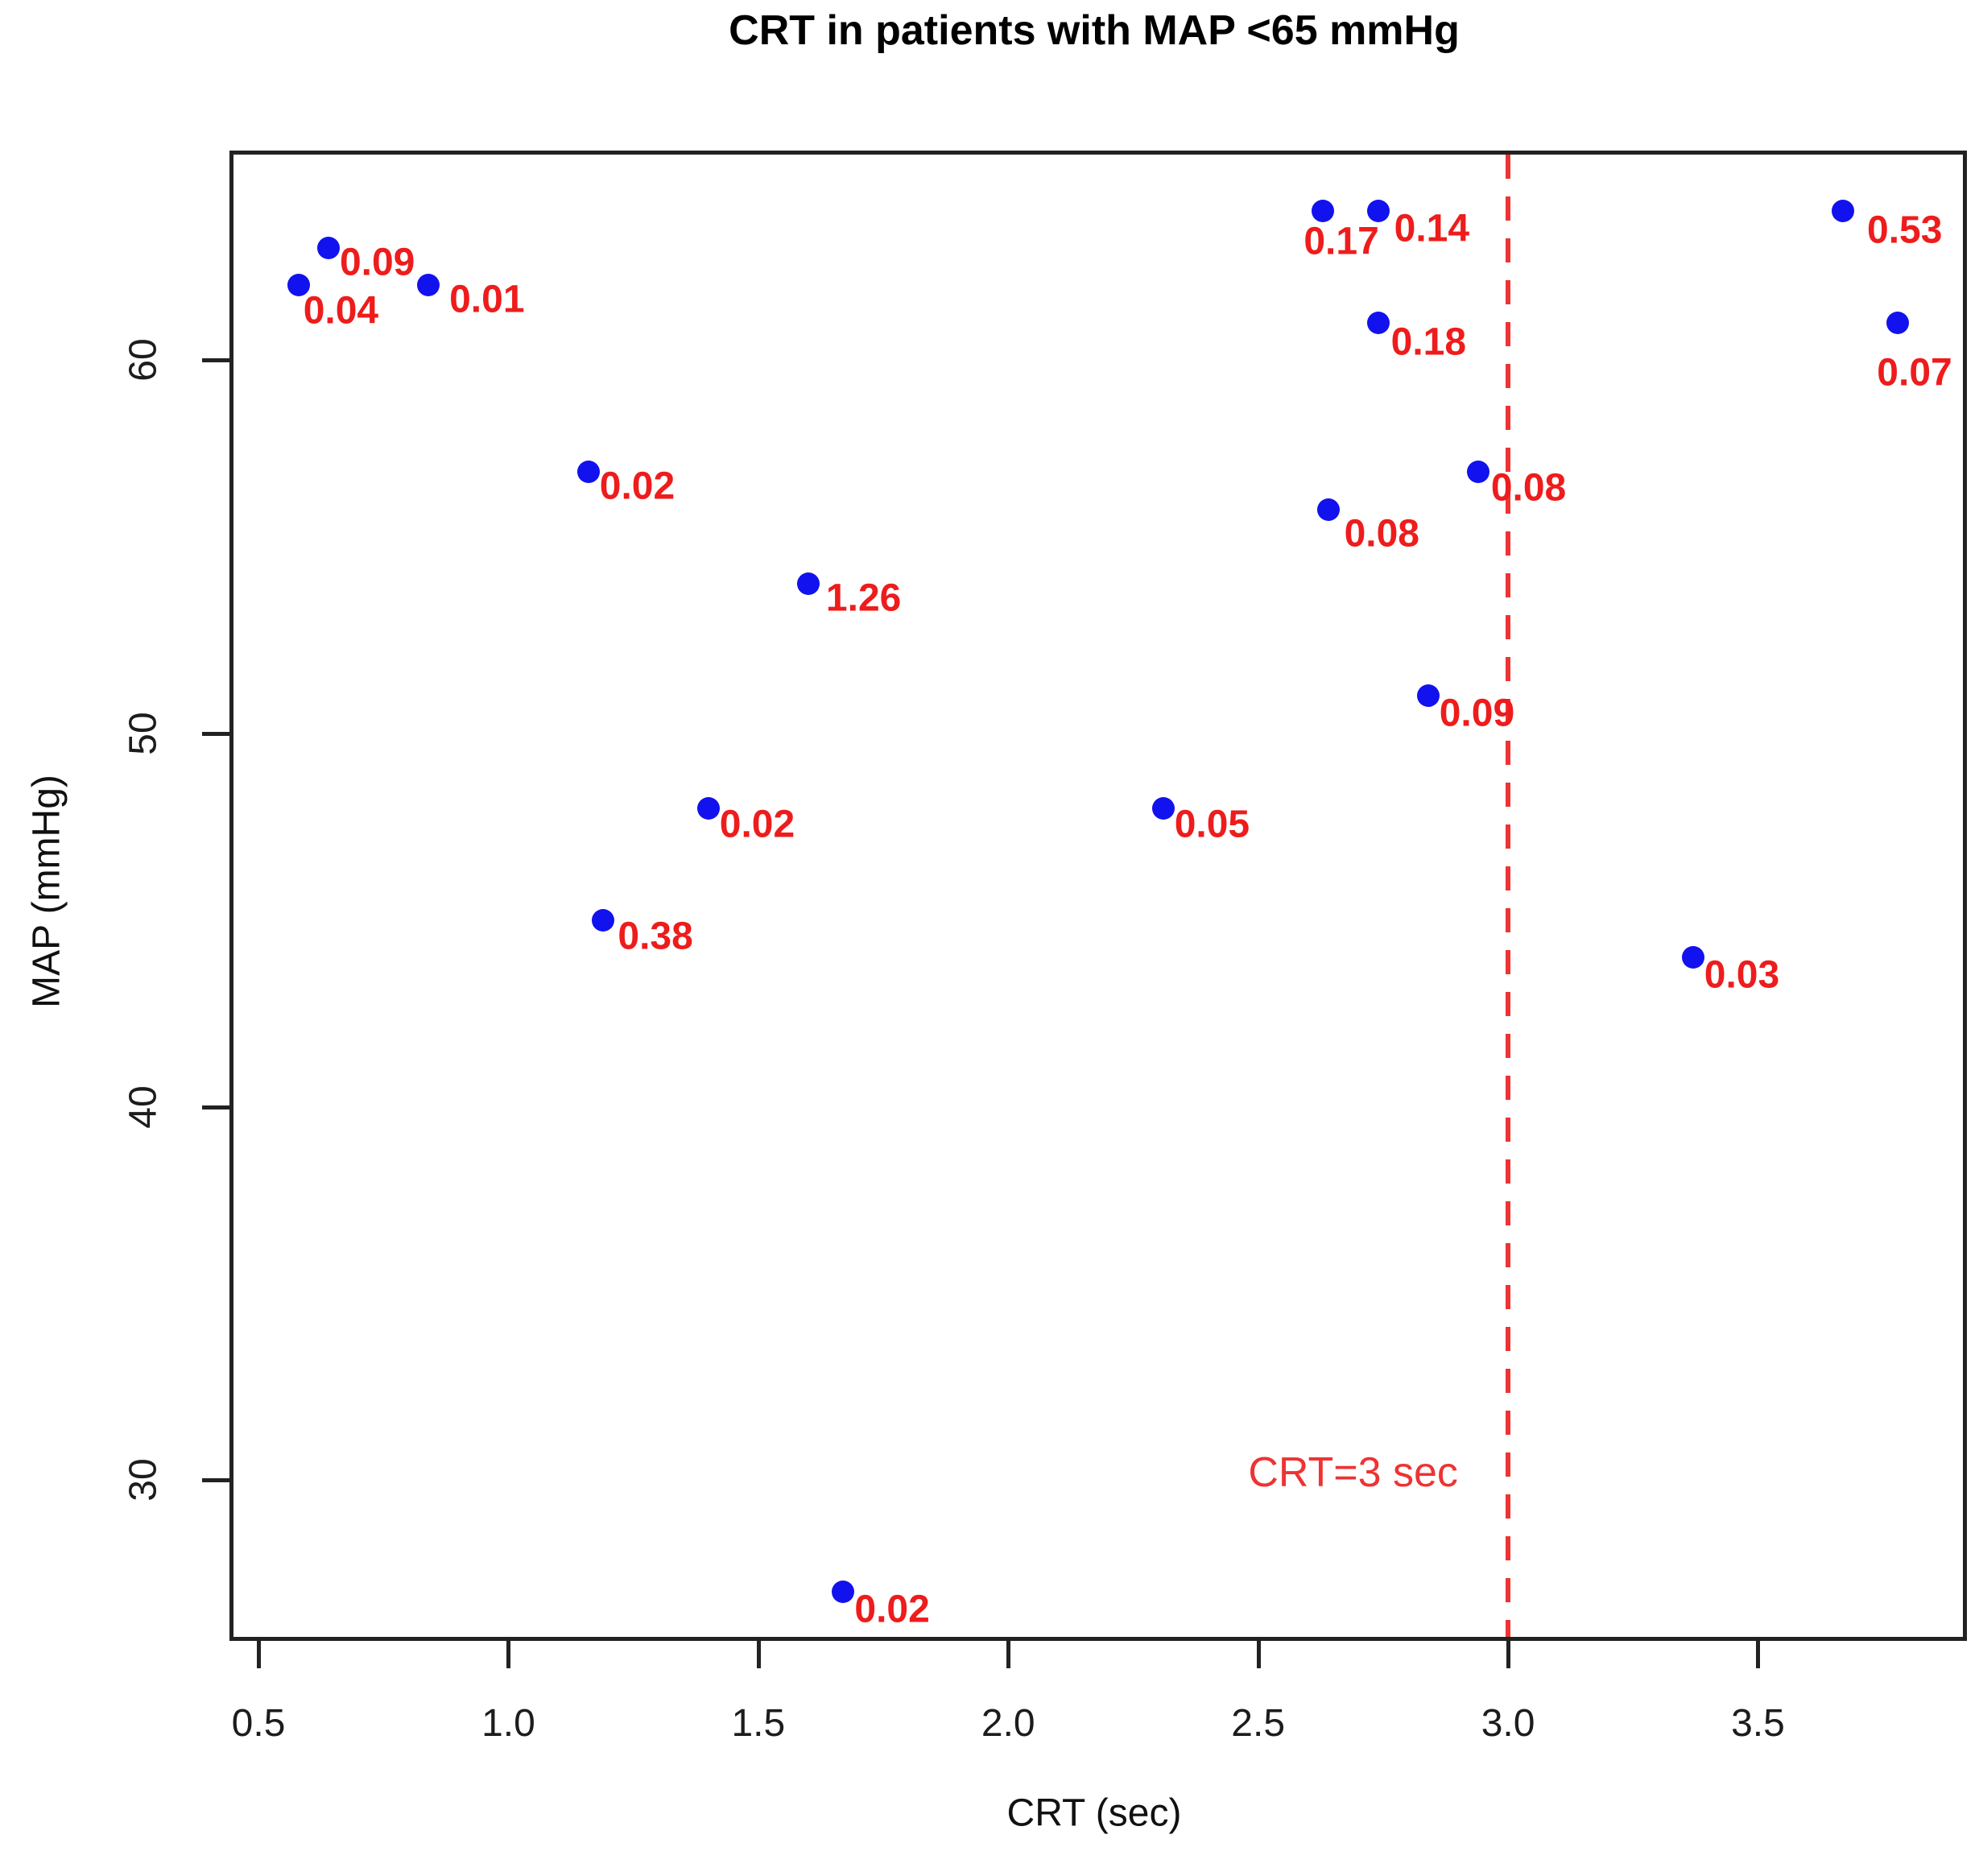  Describe the element at coordinates (143, 360) in the screenshot. I see `y-axis-tick-label: 60` at that location.